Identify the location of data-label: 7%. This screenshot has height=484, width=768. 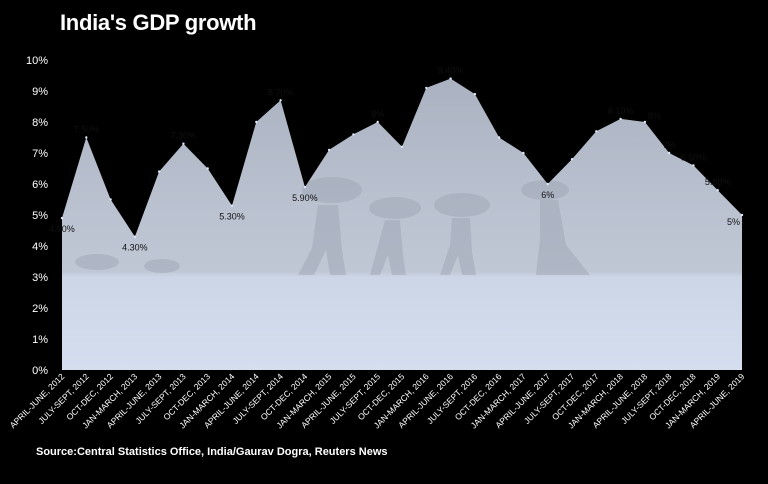
(669, 145).